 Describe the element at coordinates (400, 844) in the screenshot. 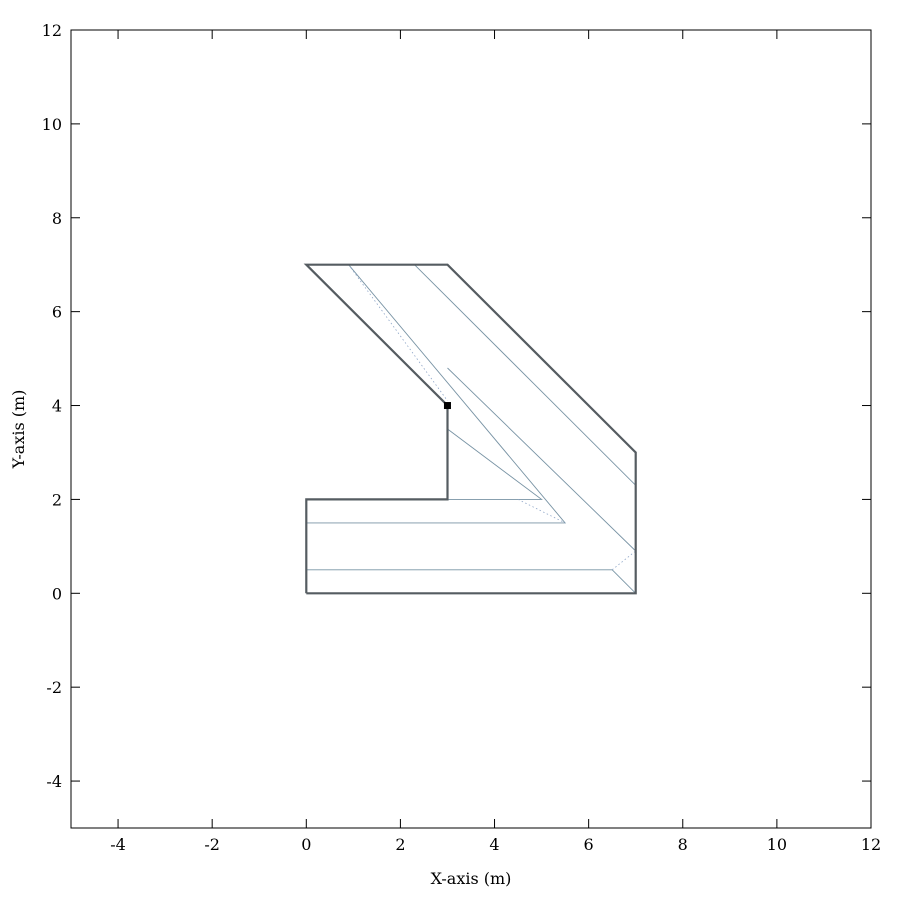

I see `x-tick-label: 2` at that location.